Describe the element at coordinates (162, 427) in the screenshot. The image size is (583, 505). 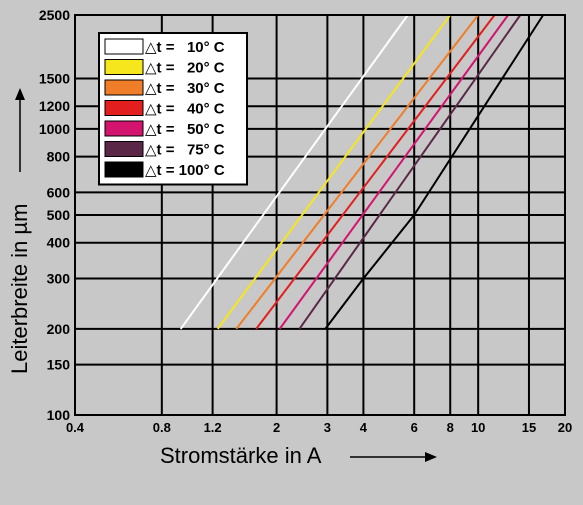
I see `x-tick-label: 0.8` at that location.